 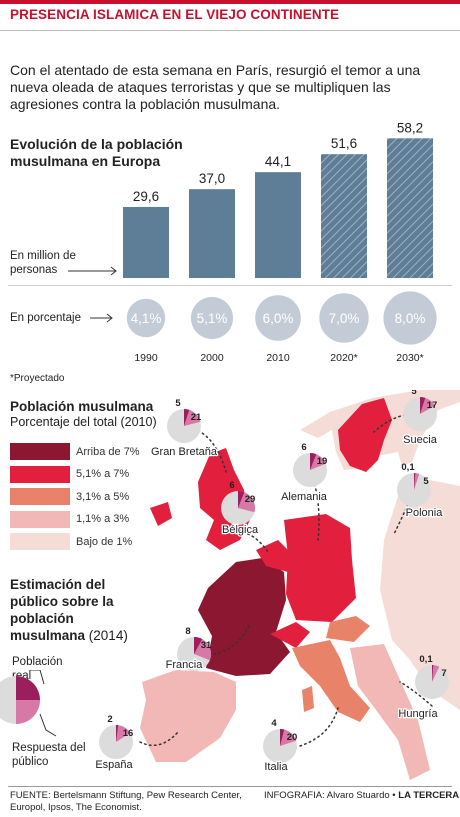 I want to click on country-pie: 4 20 Italia, so click(x=280, y=746).